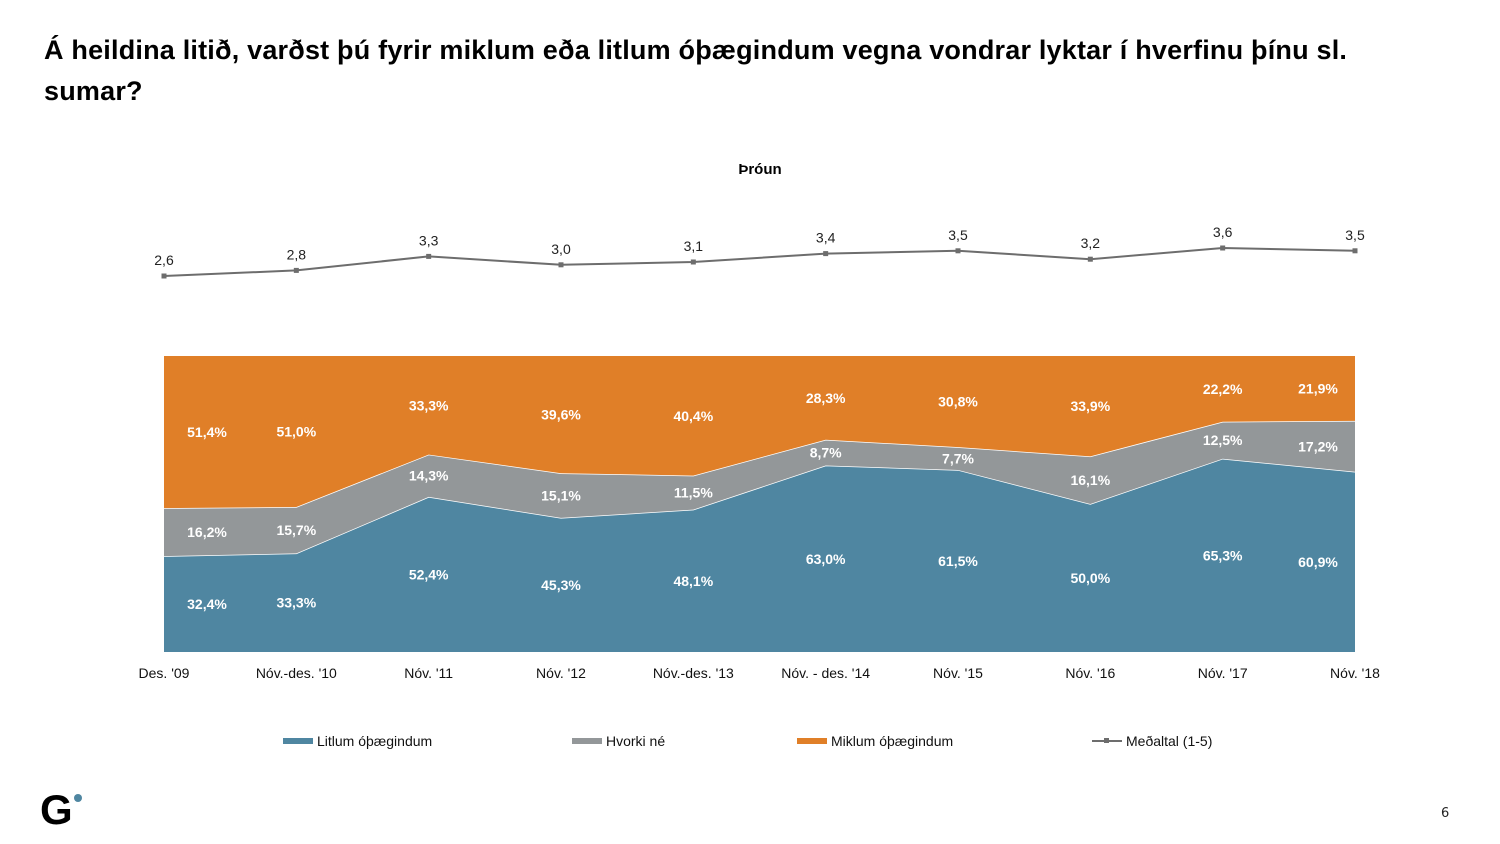  I want to click on average-line, so click(759, 261).